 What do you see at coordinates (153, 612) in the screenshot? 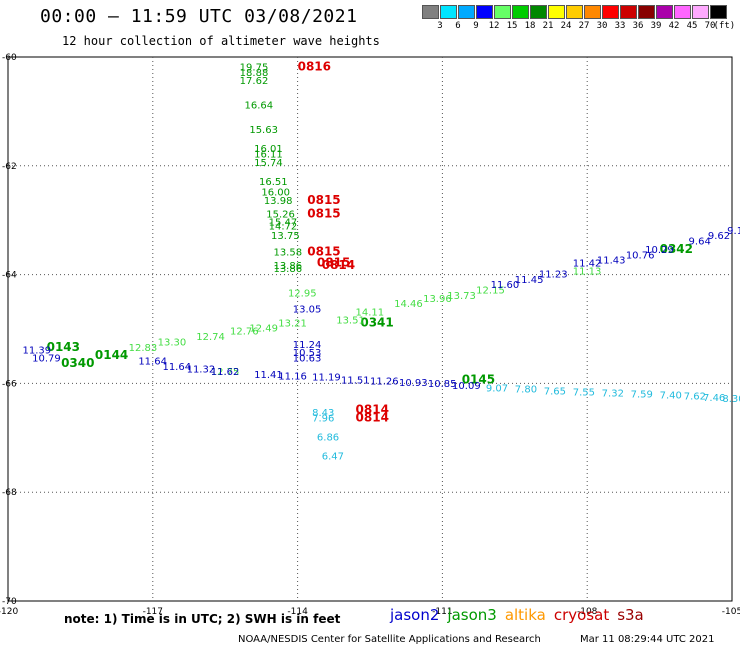
I see `longitude-tick-label: -117` at bounding box center [153, 612].